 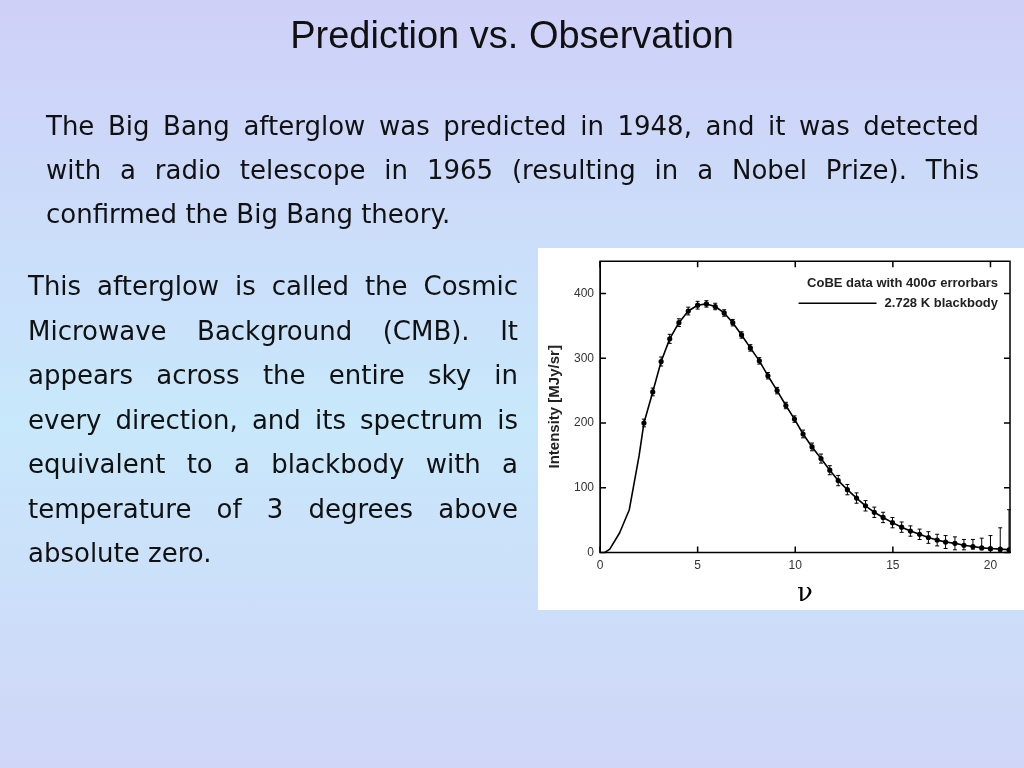 What do you see at coordinates (941, 302) in the screenshot?
I see `legend-label: 2.728 K blackbody` at bounding box center [941, 302].